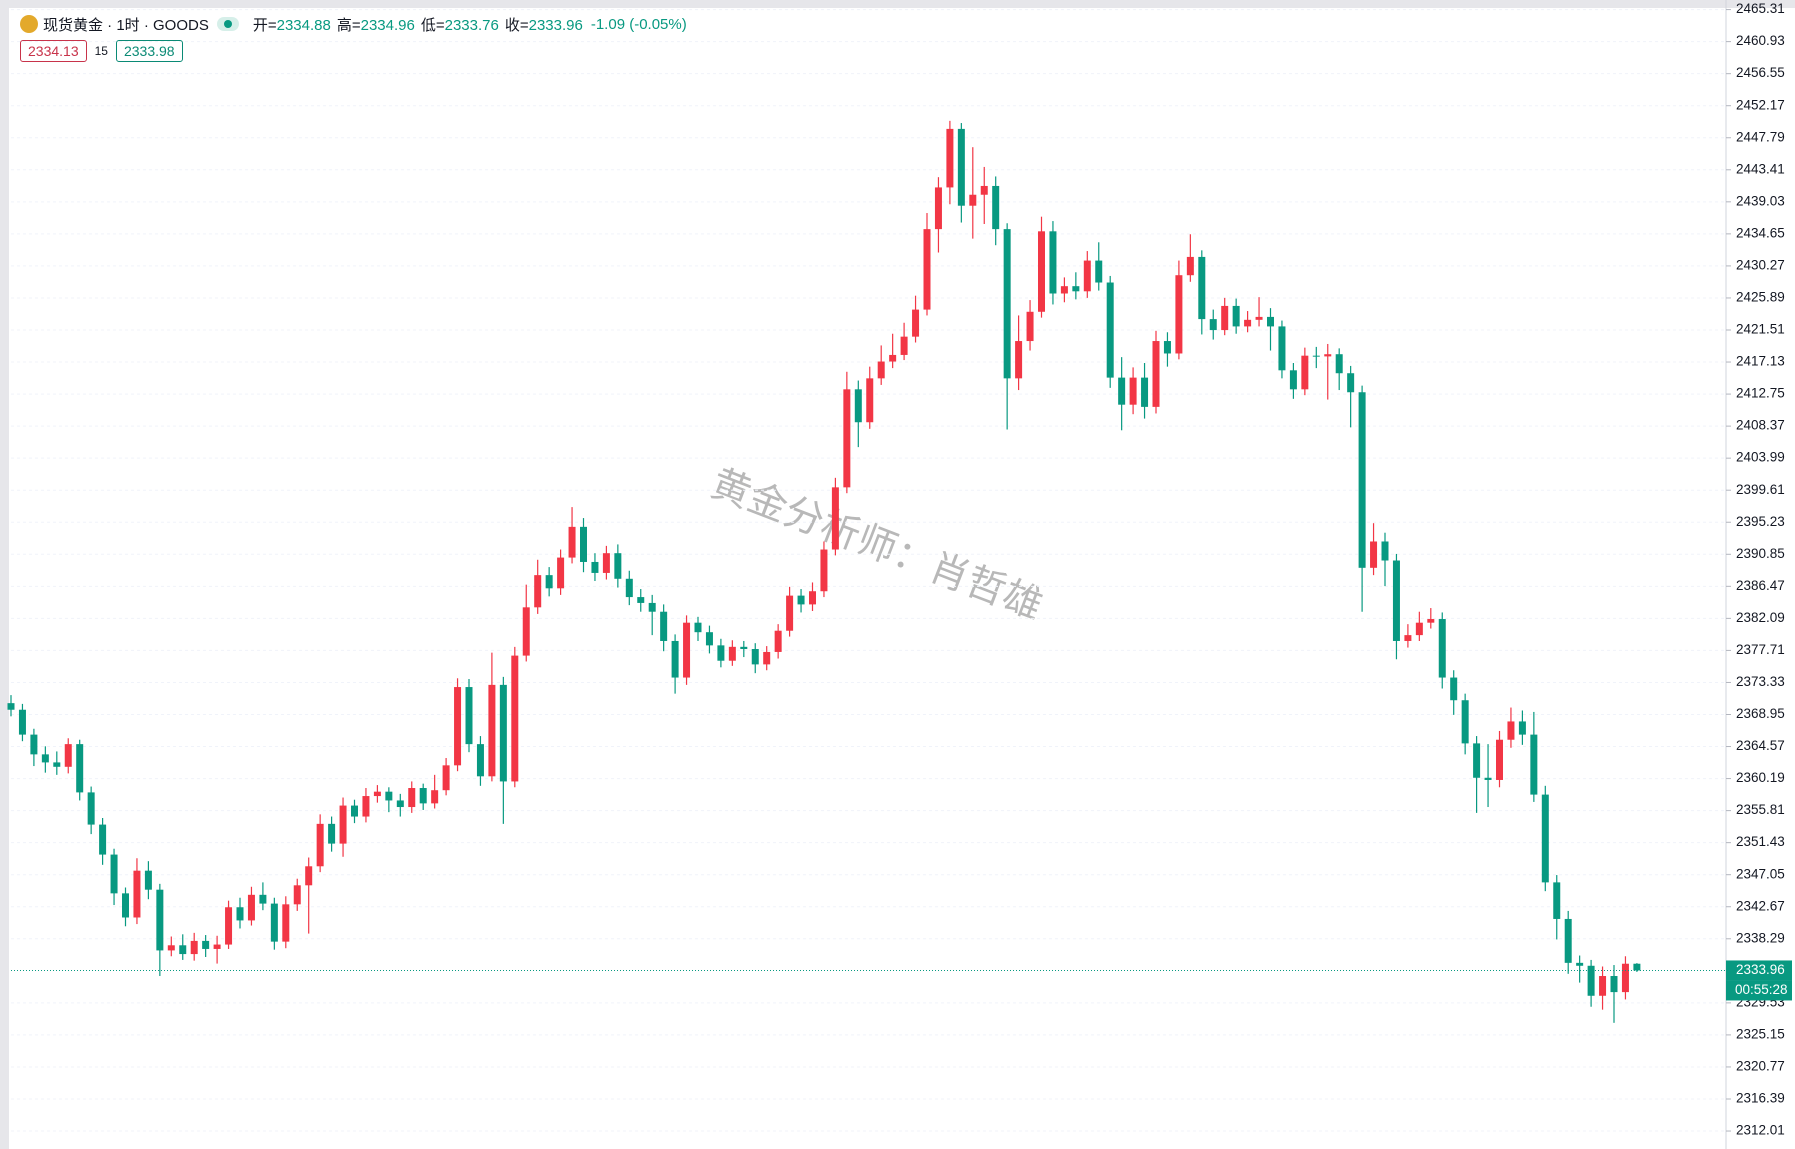 The height and width of the screenshot is (1149, 1795). I want to click on left-strip, so click(4, 574).